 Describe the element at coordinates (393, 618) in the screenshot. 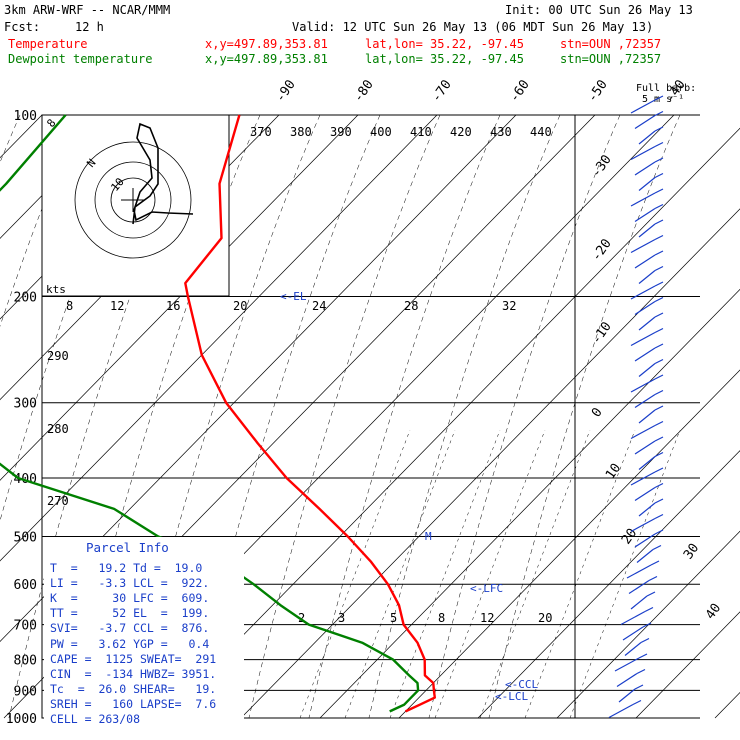

I see `mixing-ratio-label: 5` at that location.